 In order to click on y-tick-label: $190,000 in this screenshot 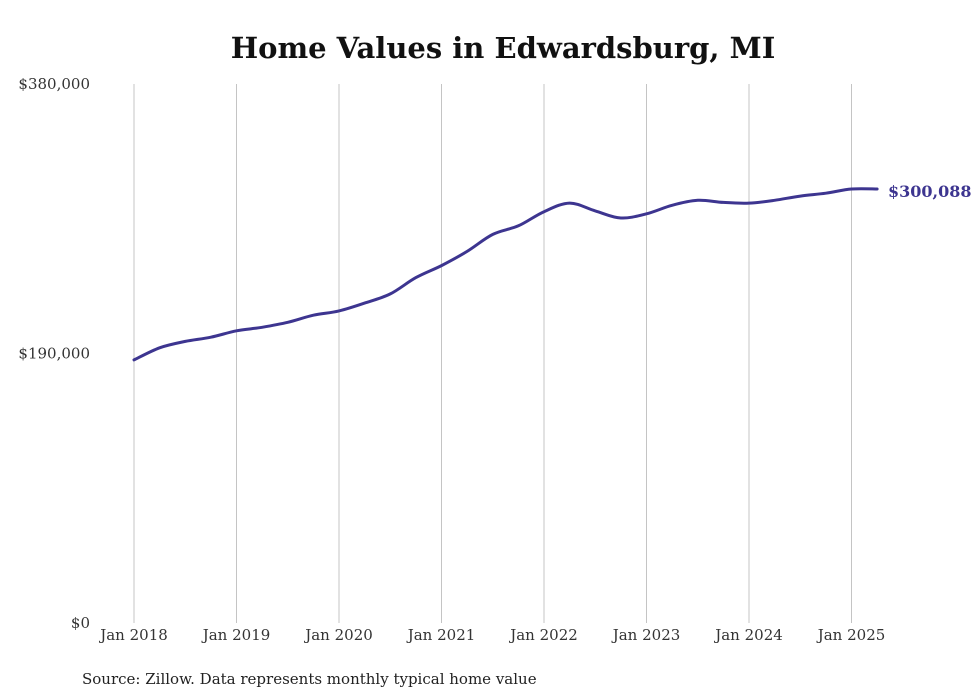, I will do `click(54, 354)`.